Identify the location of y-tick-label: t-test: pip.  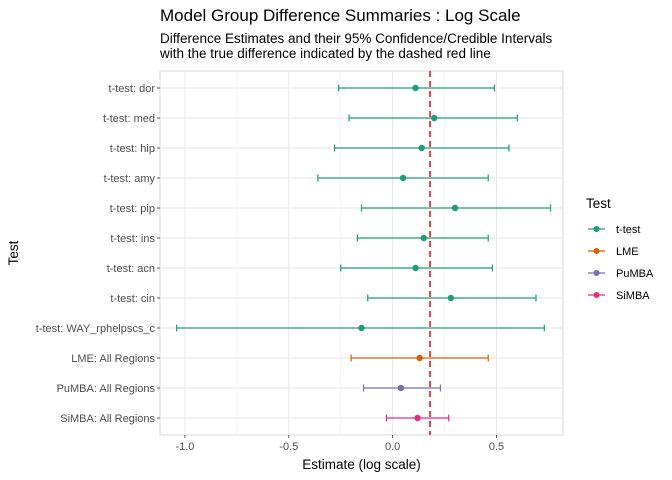
(132, 209).